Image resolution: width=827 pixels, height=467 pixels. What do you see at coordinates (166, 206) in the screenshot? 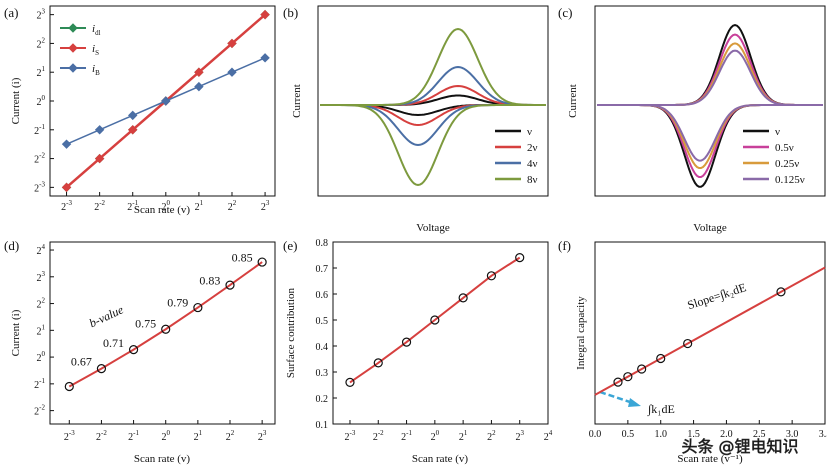
I see `x-tick-label-a: 20` at bounding box center [166, 206].